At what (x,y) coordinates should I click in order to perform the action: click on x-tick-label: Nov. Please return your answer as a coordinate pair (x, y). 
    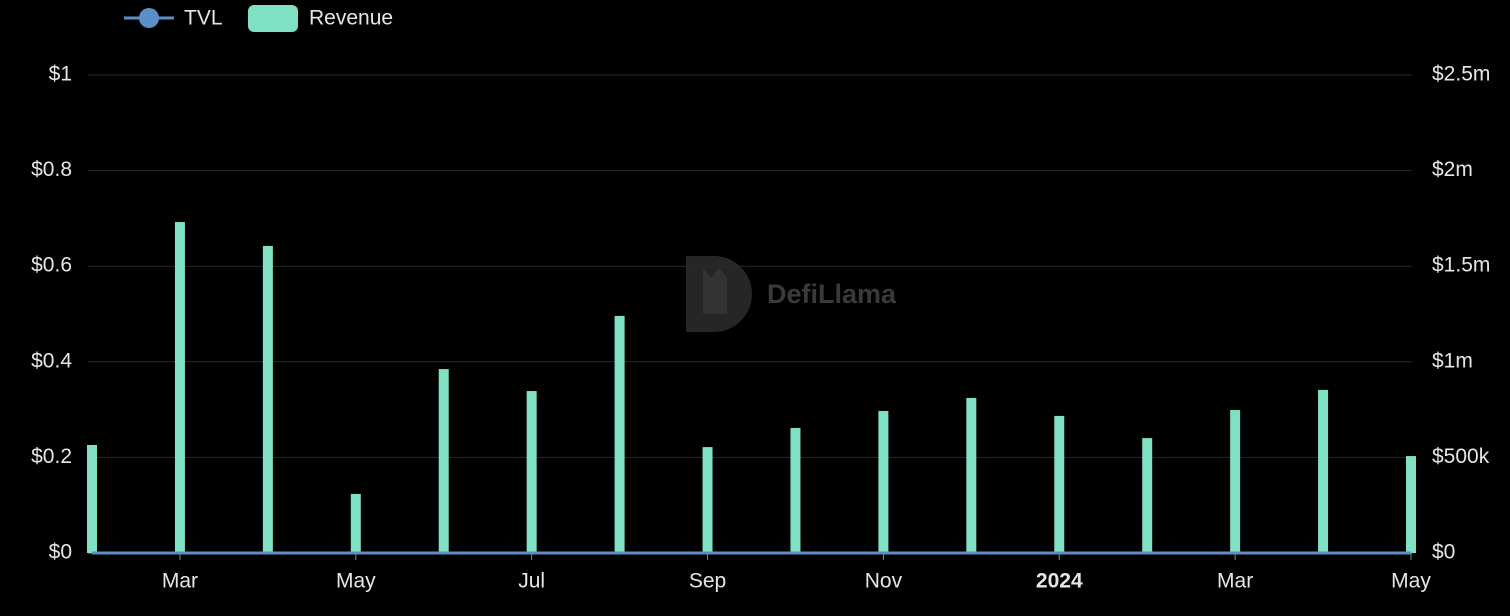
    Looking at the image, I should click on (884, 581).